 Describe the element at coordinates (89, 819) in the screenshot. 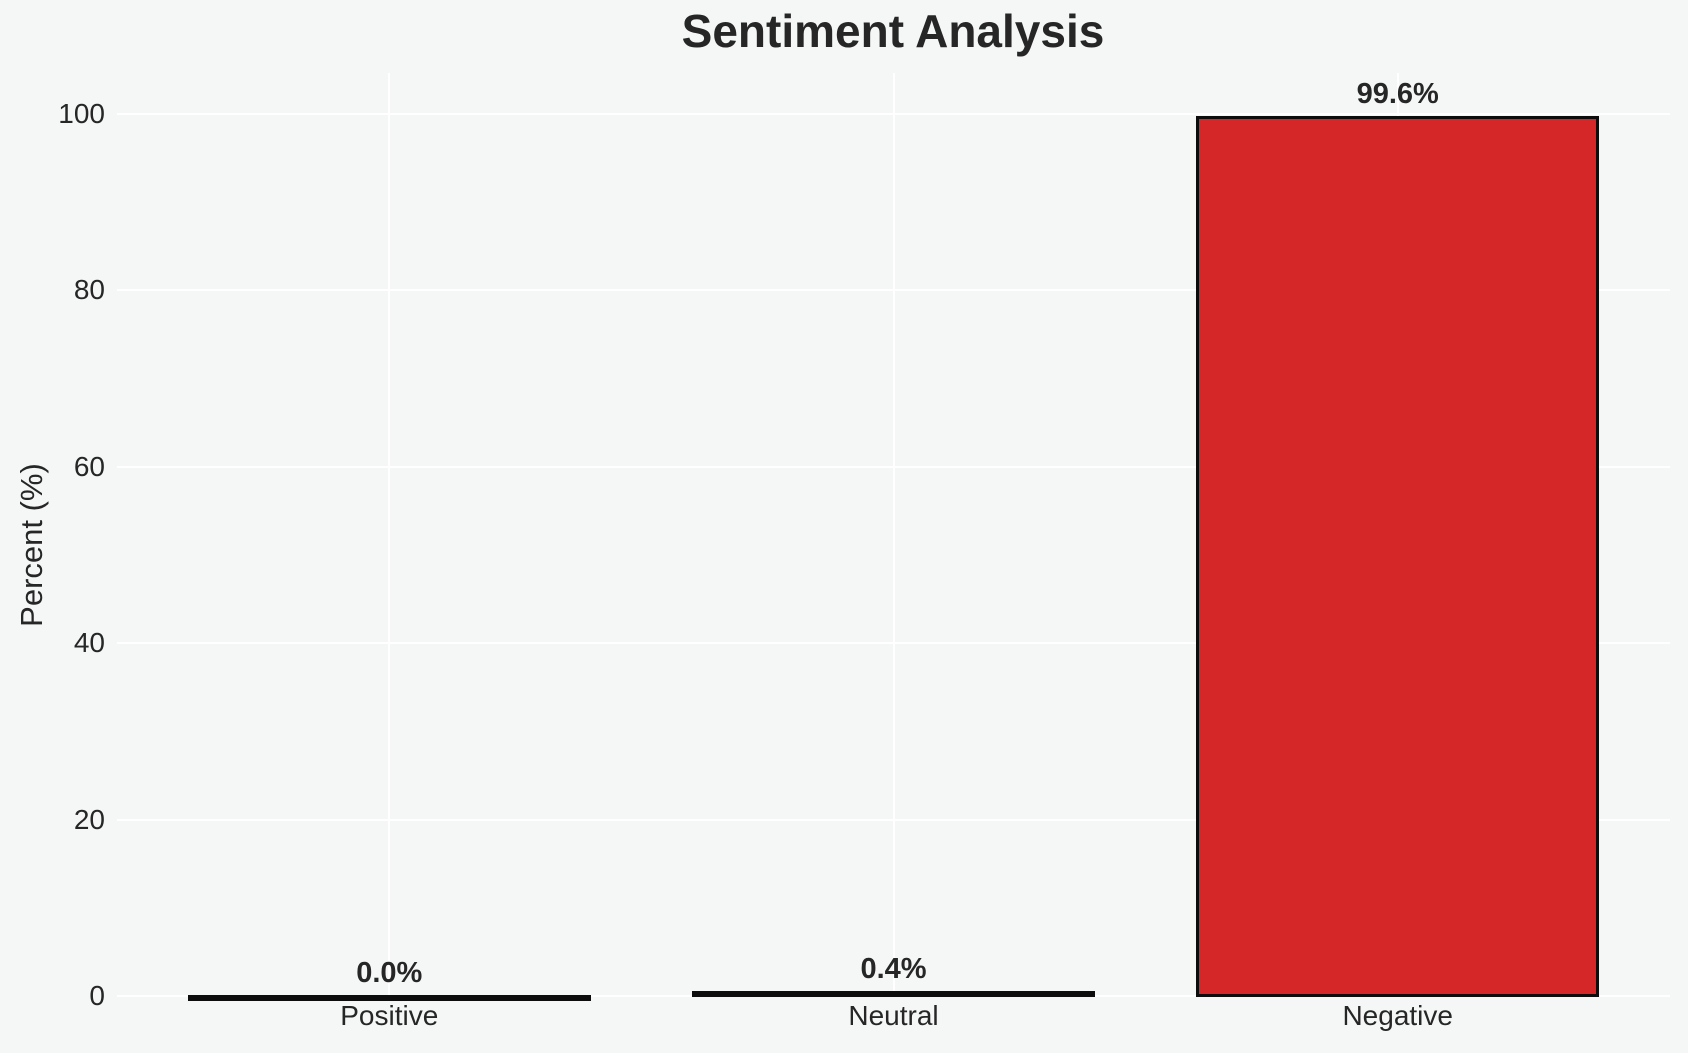

I see `y-tick-label: 20` at that location.